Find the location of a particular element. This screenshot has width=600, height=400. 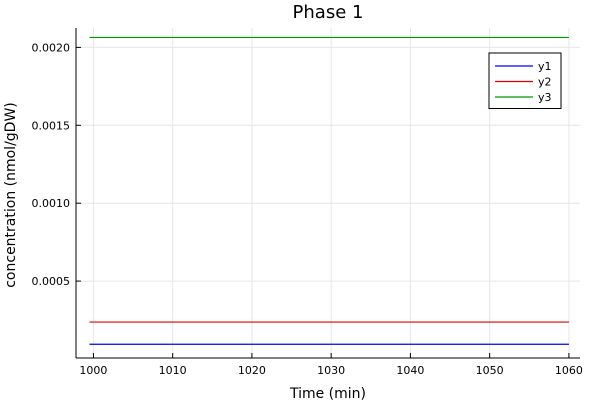

legend-label-y2: y2 is located at coordinates (545, 82).